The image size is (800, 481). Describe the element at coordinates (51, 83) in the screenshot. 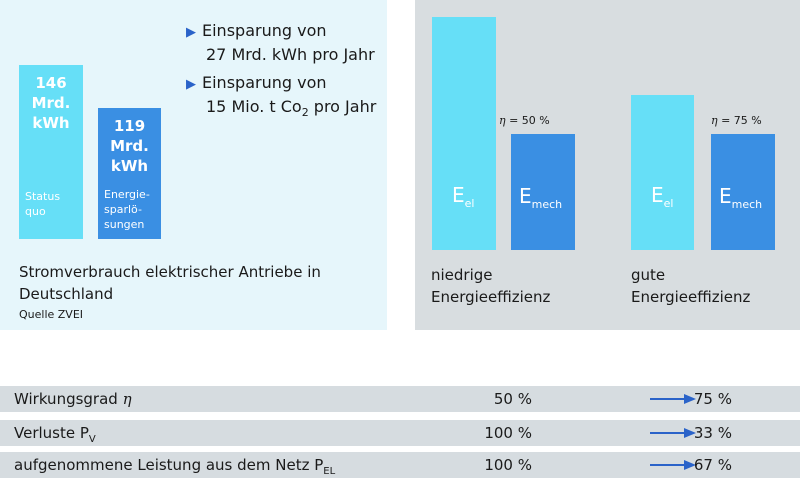

I see `bar-value-label: 146` at that location.